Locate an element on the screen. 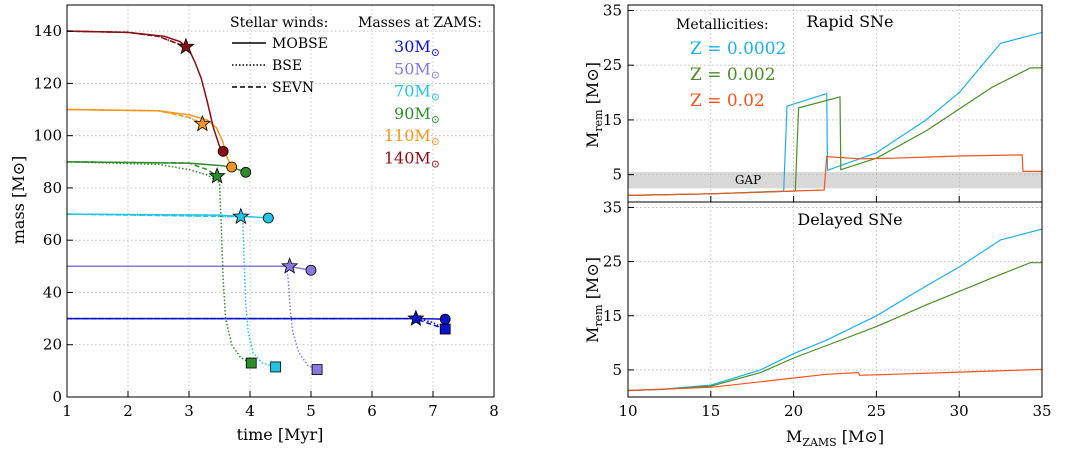  left-xlabel: time [Myr] is located at coordinates (280, 434).